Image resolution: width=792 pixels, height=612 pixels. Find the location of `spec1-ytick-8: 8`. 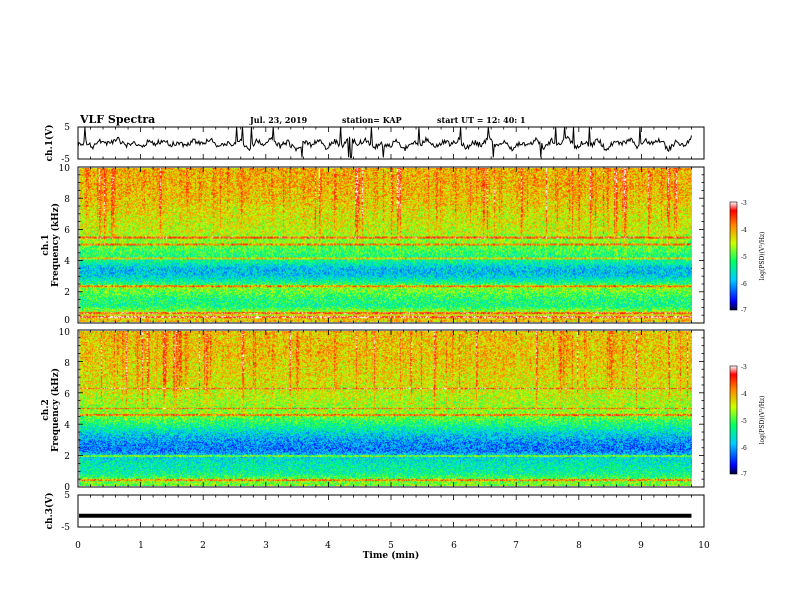

spec1-ytick-8: 8 is located at coordinates (67, 200).